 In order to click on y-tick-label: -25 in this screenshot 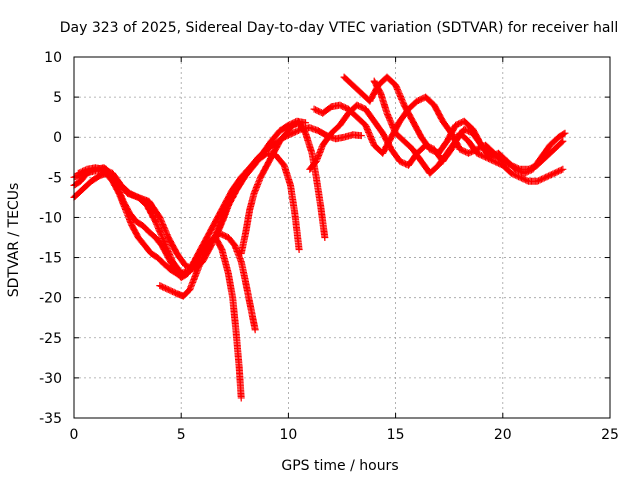, I will do `click(50, 339)`.